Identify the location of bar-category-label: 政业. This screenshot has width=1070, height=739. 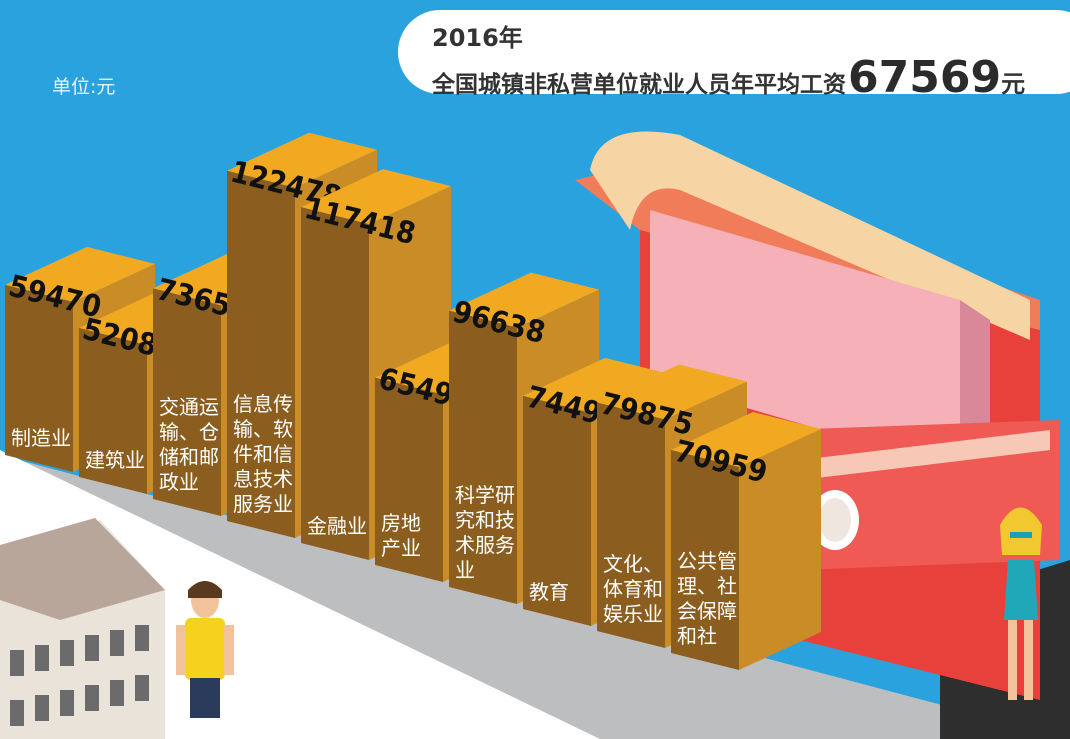
(179, 482).